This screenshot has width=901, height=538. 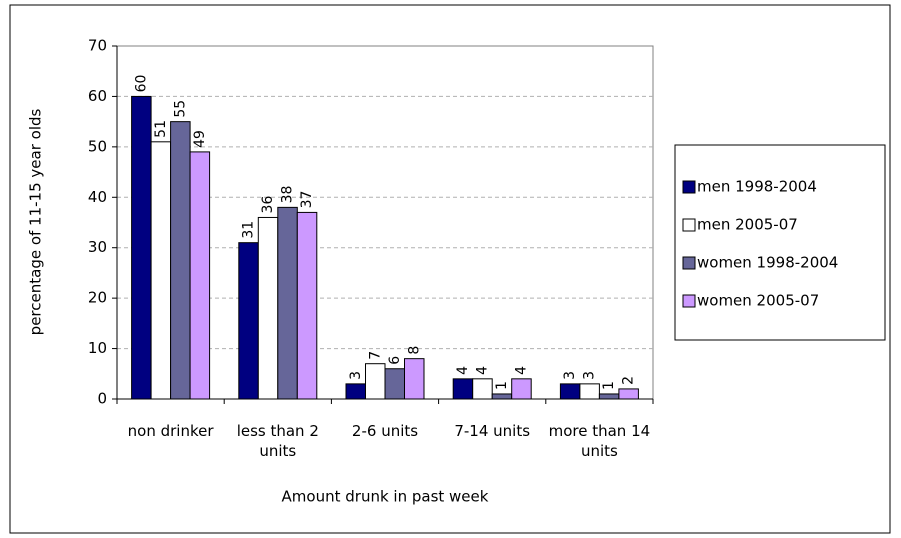 I want to click on value-label: 49, so click(x=200, y=139).